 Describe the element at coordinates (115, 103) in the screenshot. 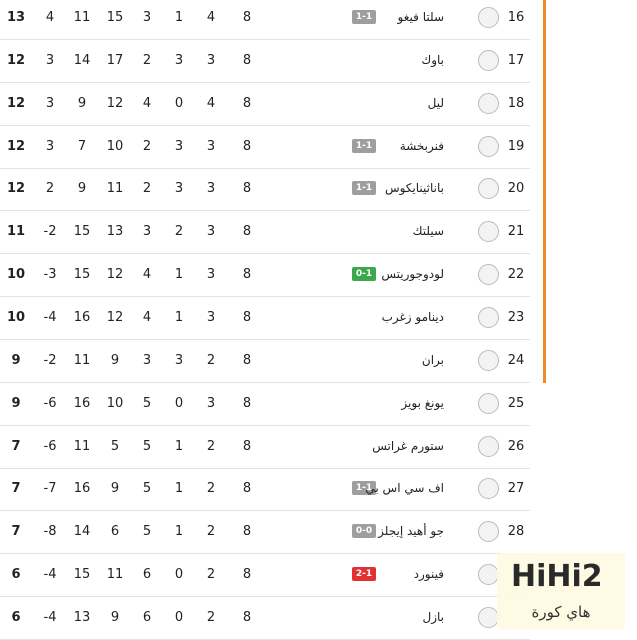

I see `goals-for: 12` at that location.